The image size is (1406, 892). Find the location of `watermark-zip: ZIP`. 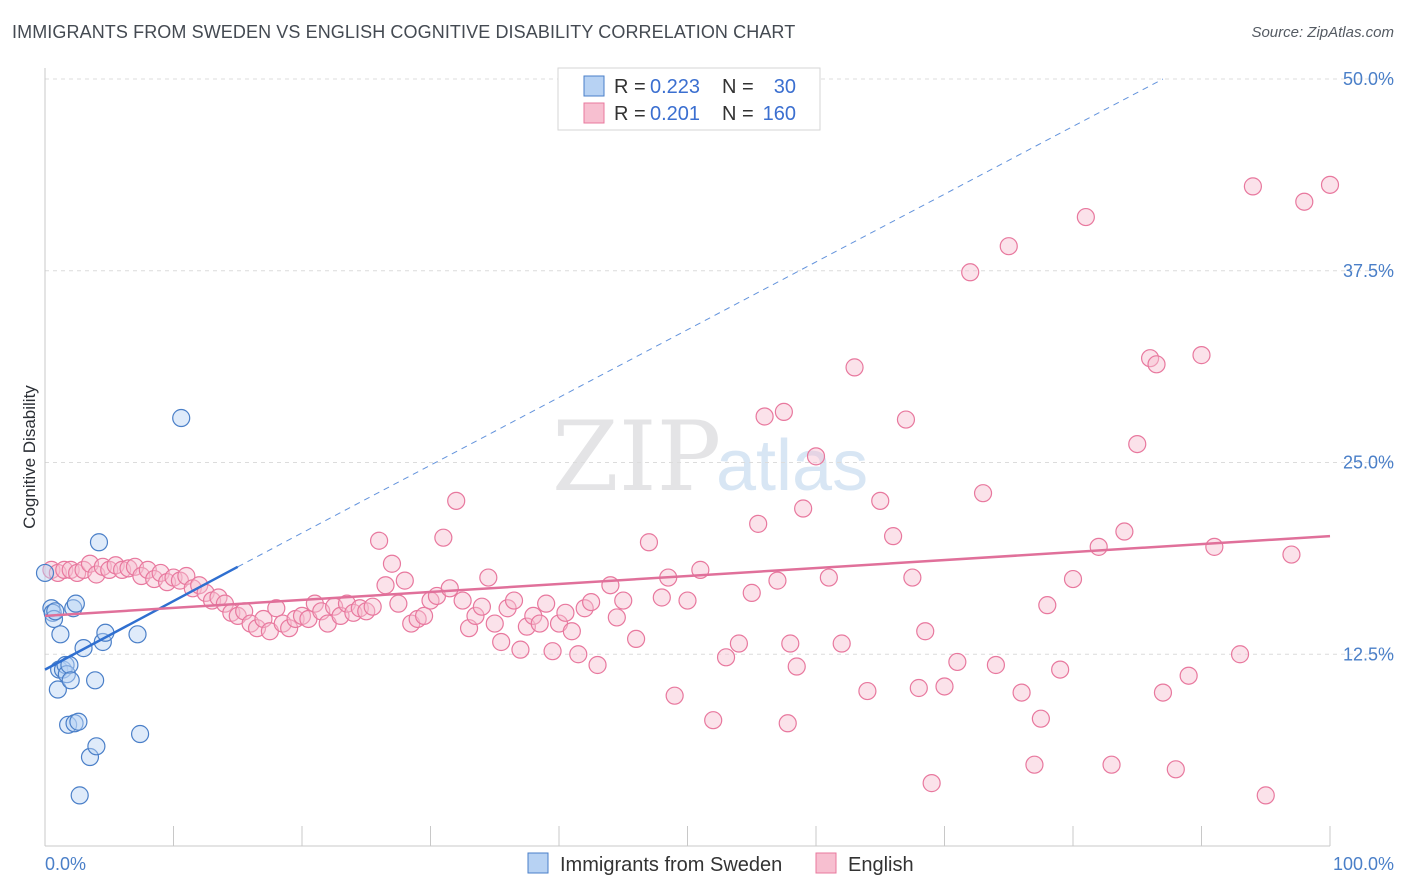

watermark-zip: ZIP is located at coordinates (636, 457).